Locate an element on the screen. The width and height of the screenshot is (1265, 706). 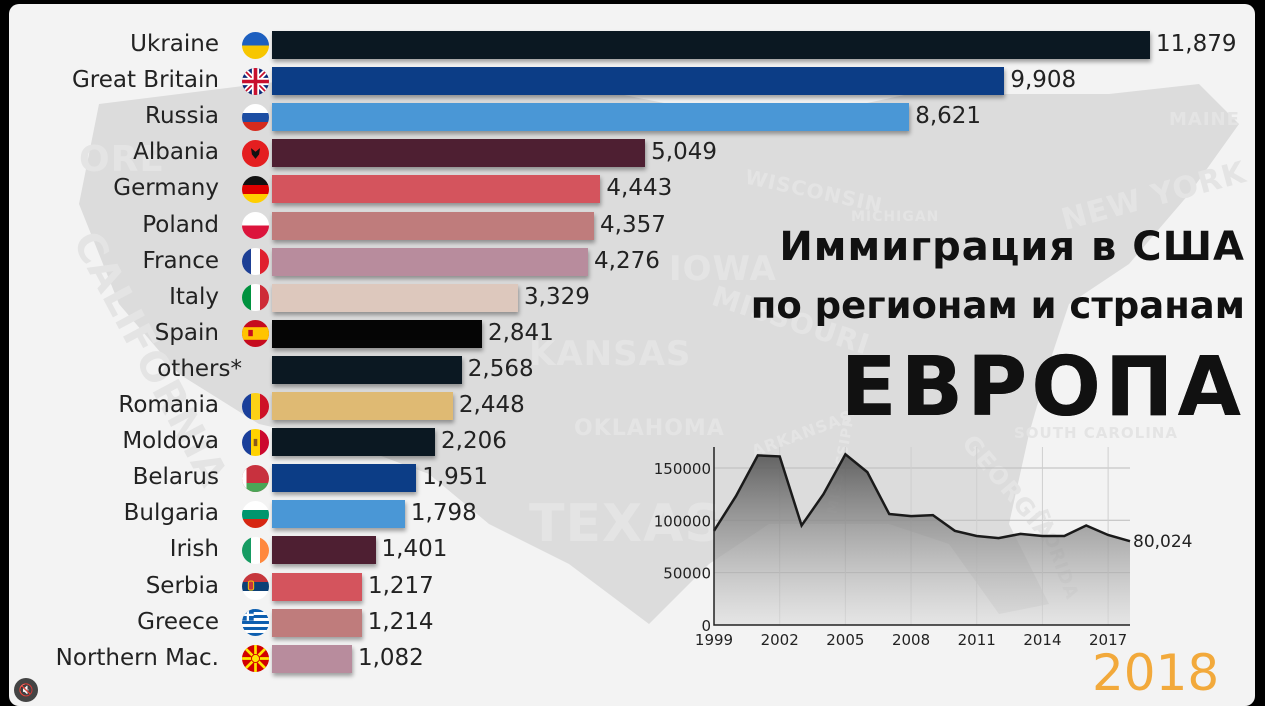
serbia-flag-icon is located at coordinates (255, 586).